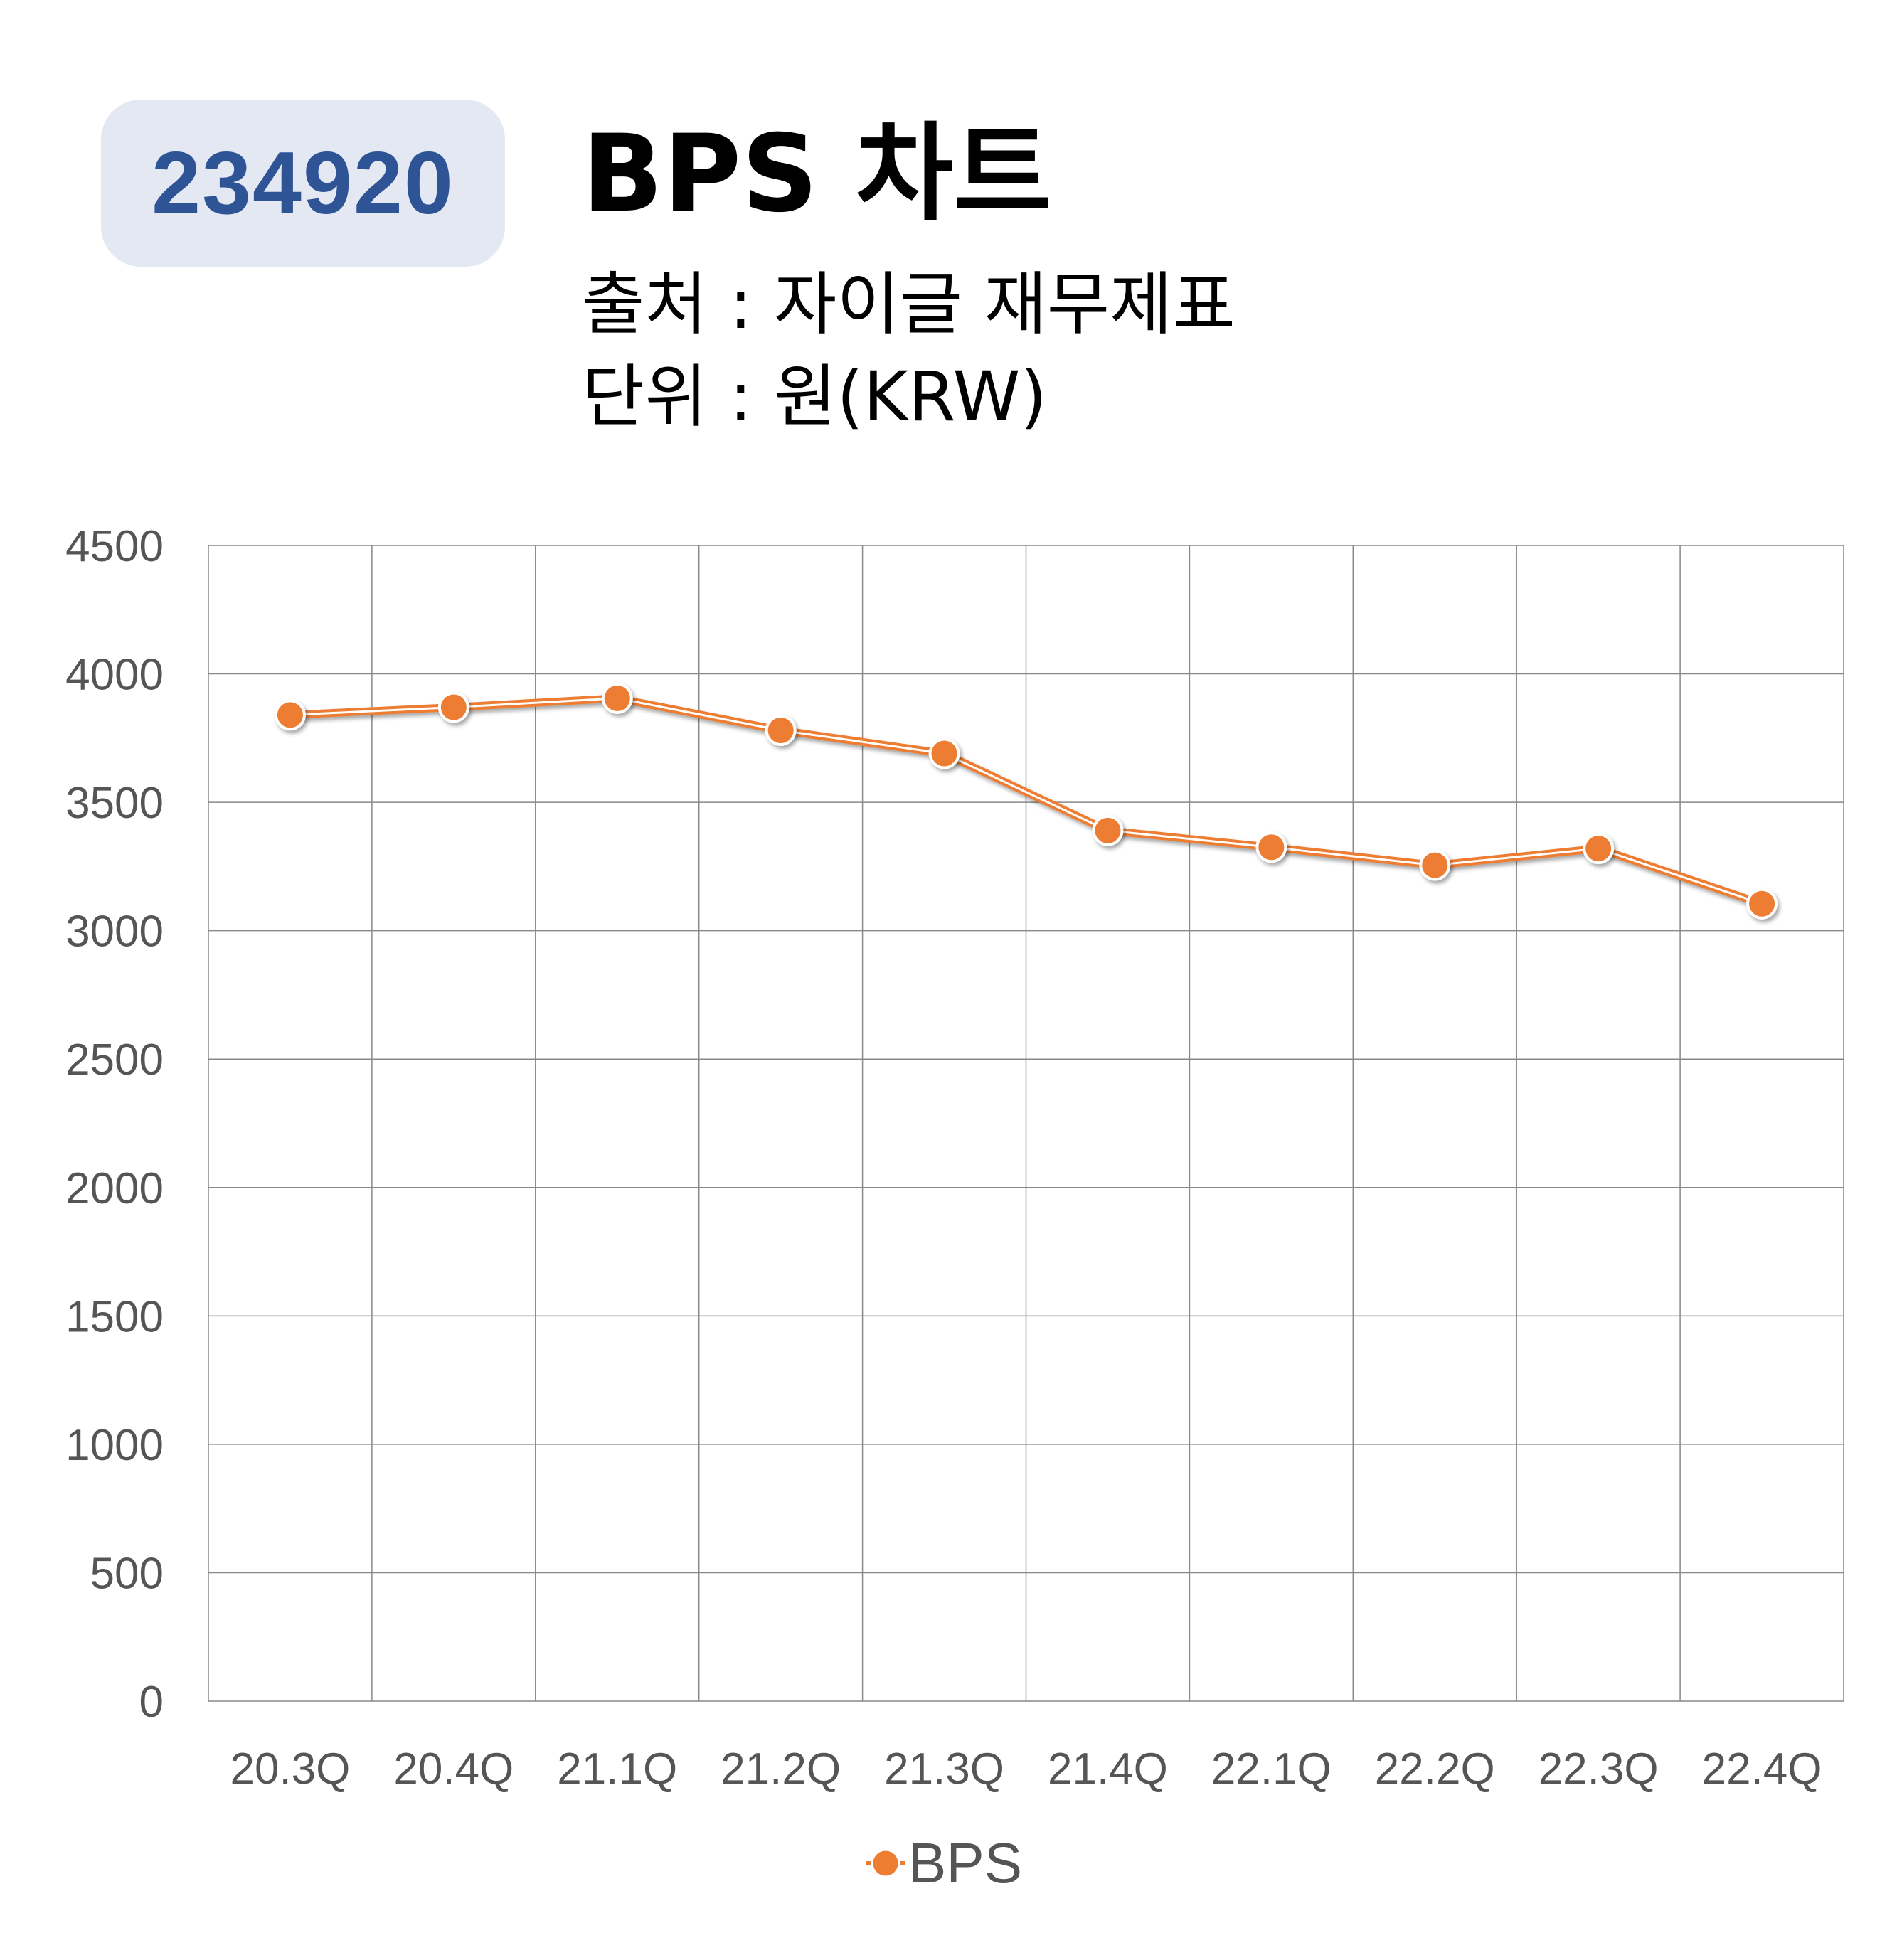 The width and height of the screenshot is (1897, 1960). I want to click on x-tick-label: 20.3Q, so click(290, 1769).